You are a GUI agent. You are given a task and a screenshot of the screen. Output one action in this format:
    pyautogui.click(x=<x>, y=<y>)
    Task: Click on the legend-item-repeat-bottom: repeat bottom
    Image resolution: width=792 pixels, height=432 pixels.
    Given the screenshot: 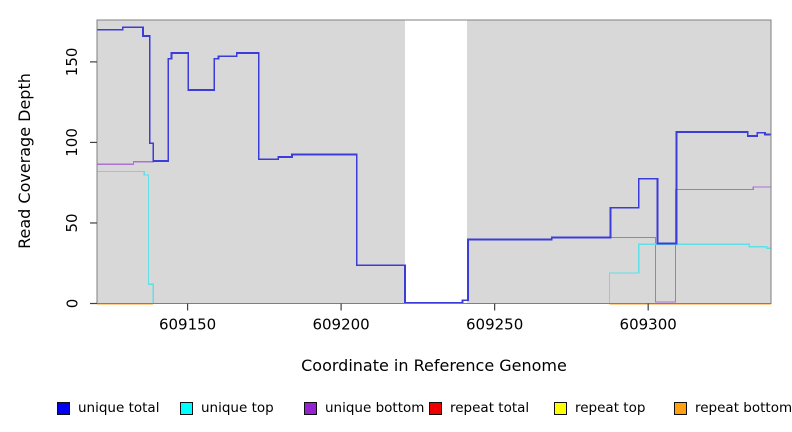 What is the action you would take?
    pyautogui.click(x=733, y=408)
    